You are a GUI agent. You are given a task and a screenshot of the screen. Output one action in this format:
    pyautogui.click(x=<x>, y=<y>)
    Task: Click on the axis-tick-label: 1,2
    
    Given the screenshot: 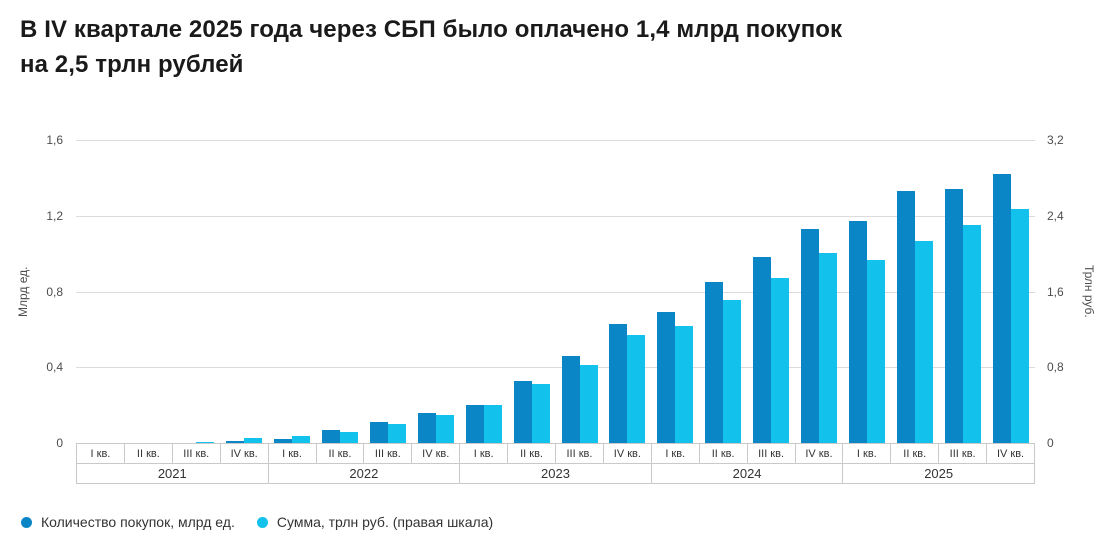 What is the action you would take?
    pyautogui.click(x=54, y=215)
    